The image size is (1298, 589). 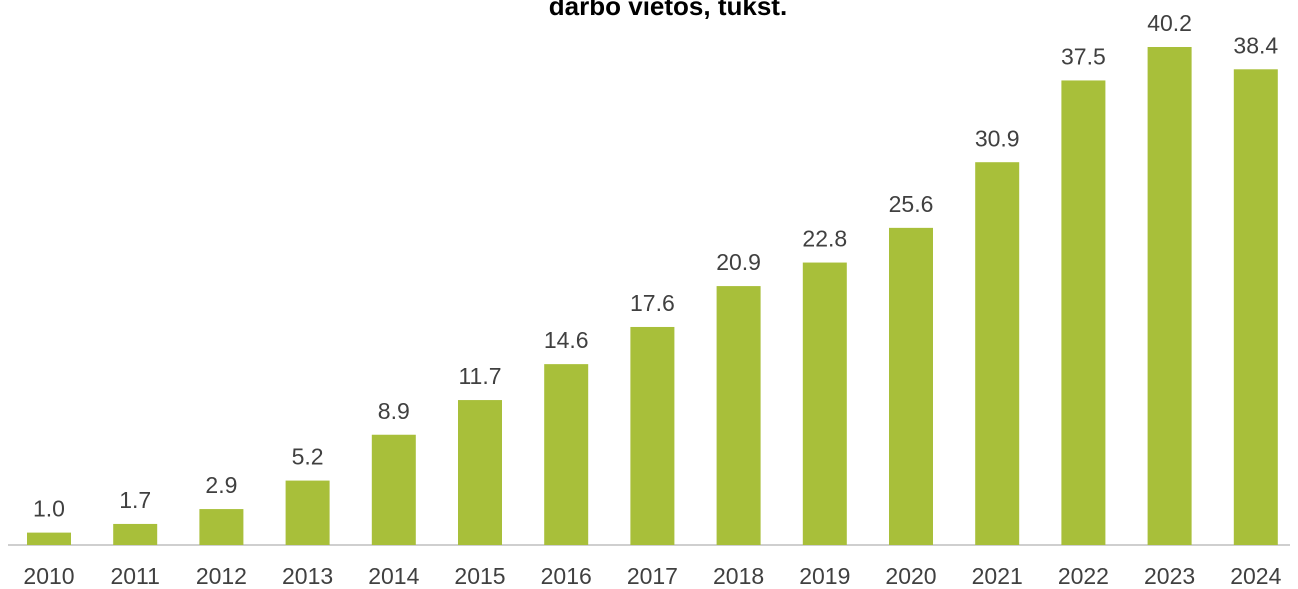 I want to click on data-label: 38.4, so click(x=1255, y=45).